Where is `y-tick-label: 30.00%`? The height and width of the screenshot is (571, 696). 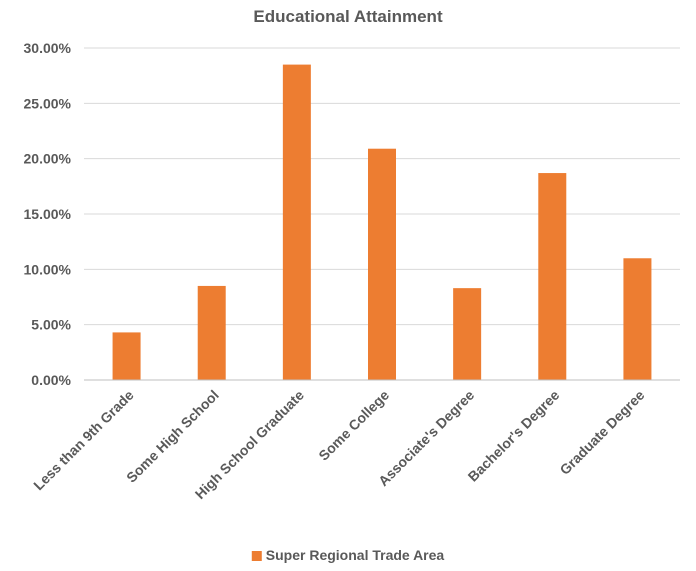
y-tick-label: 30.00% is located at coordinates (48, 48).